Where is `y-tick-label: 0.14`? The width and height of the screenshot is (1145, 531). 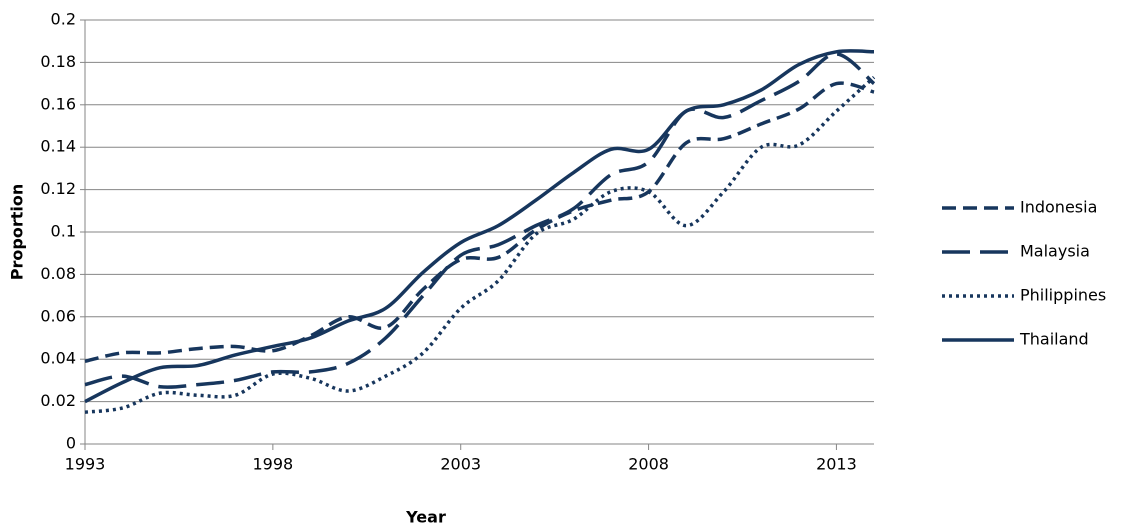
y-tick-label: 0.14 is located at coordinates (58, 146).